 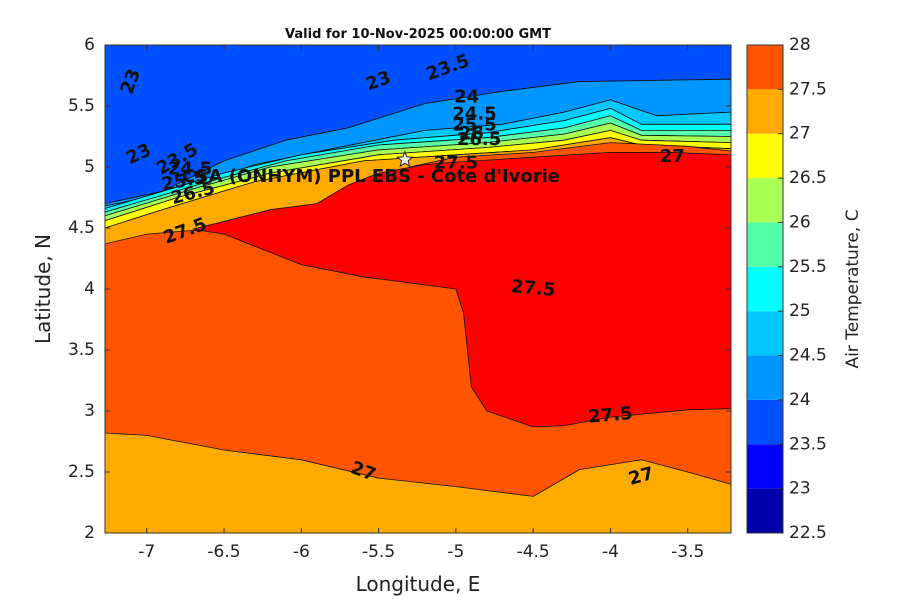 I want to click on contour-label-16: 27.5, so click(x=533, y=288).